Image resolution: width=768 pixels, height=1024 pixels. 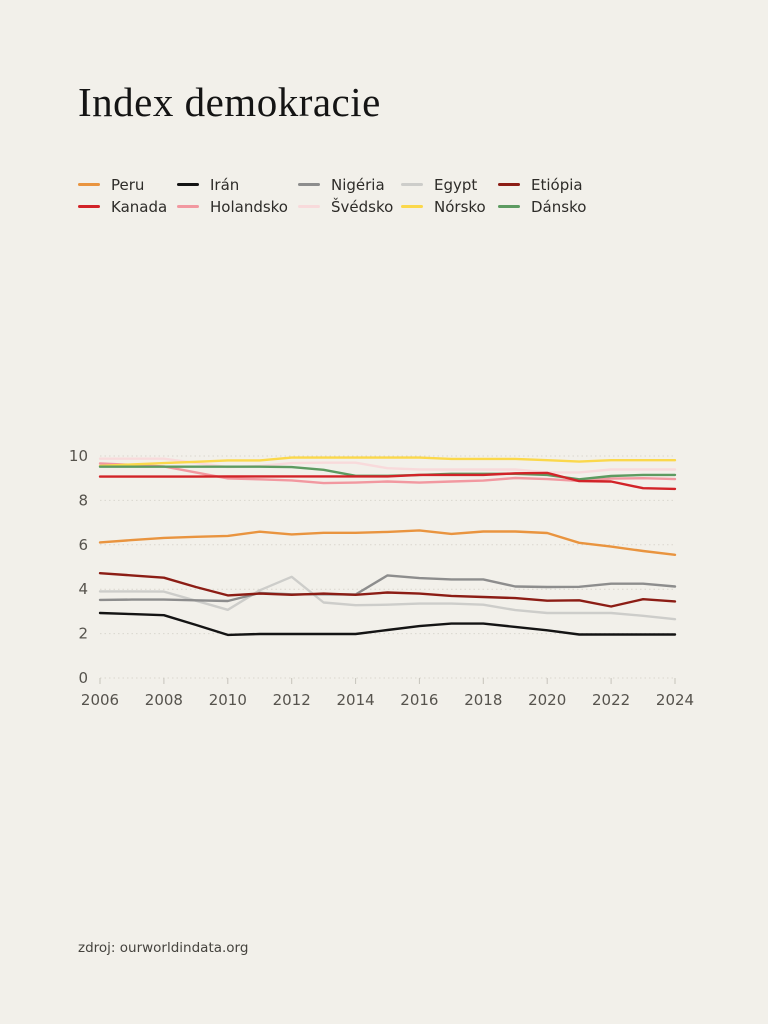 What do you see at coordinates (89, 184) in the screenshot?
I see `legend-swatch-peru` at bounding box center [89, 184].